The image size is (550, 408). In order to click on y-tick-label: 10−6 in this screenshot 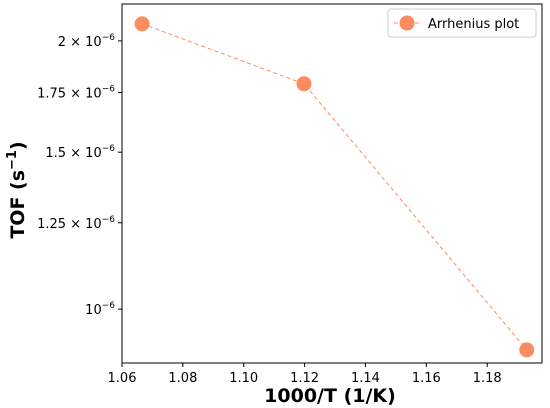, I will do `click(100, 309)`.